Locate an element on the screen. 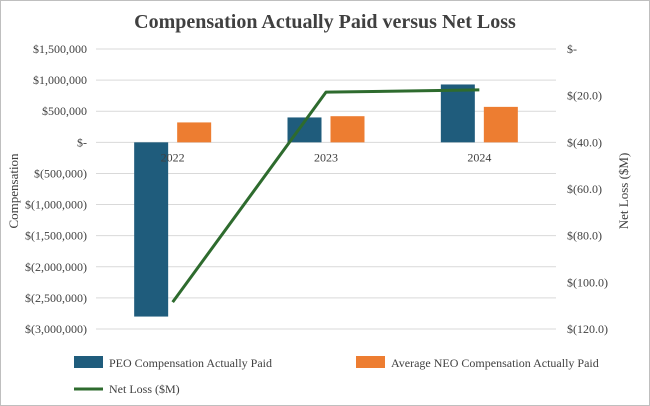 This screenshot has width=650, height=406. x-tick-label: 2022 is located at coordinates (173, 157).